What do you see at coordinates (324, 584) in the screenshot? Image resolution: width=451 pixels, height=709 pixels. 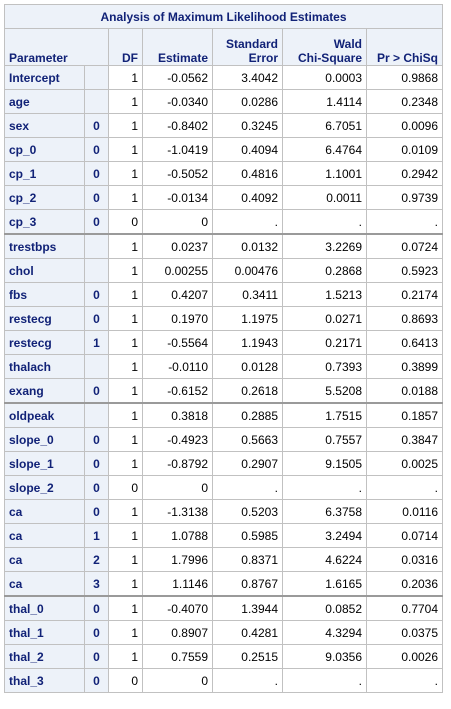 I see `cell-wald-chi-square: 1.6165` at bounding box center [324, 584].